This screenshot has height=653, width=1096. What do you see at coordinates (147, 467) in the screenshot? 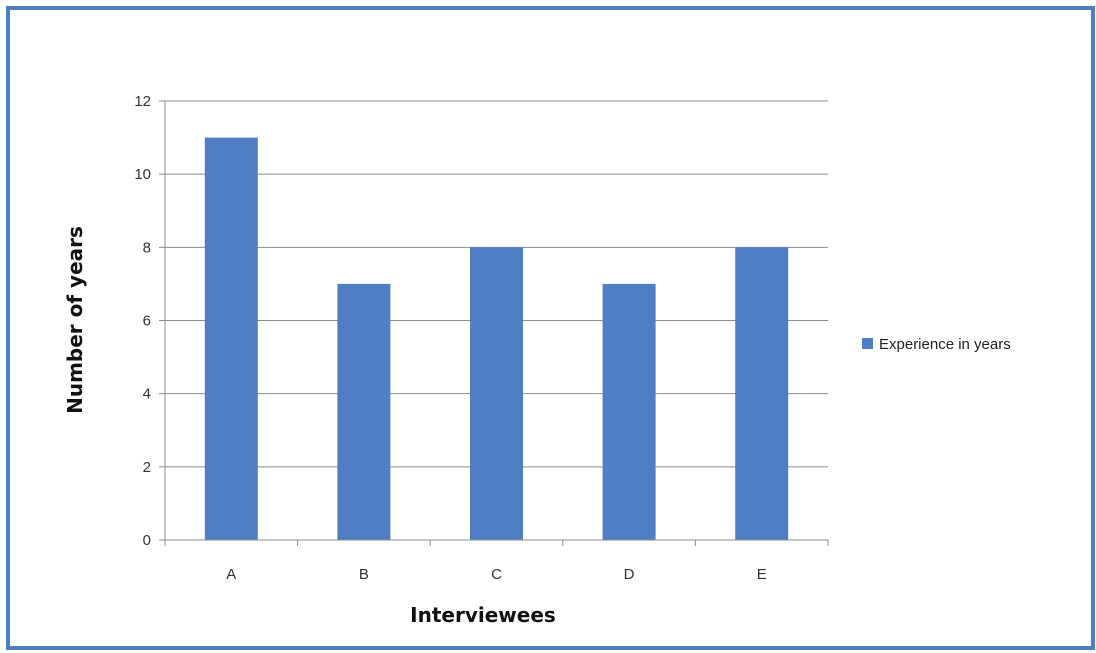
I see `y-tick-label: 2` at bounding box center [147, 467].